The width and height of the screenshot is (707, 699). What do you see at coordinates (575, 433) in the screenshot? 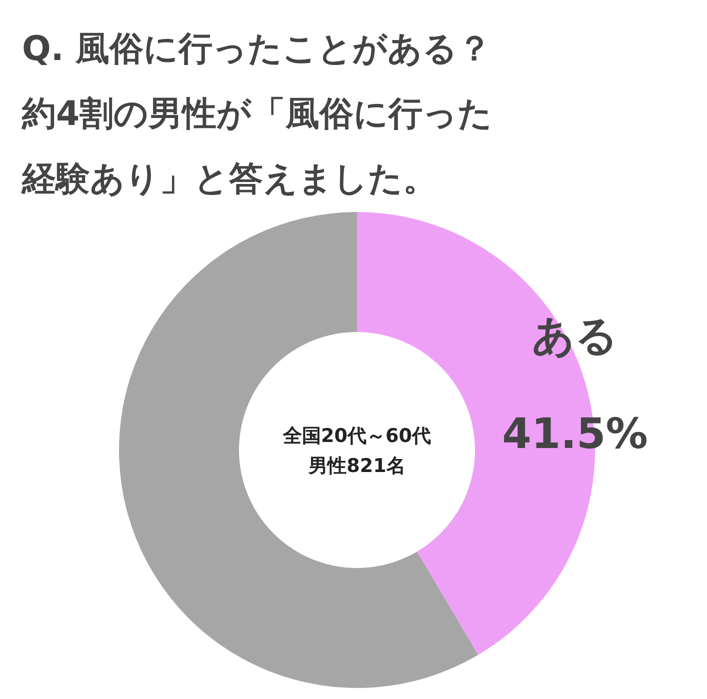
I see `data-label: 41.5%` at bounding box center [575, 433].